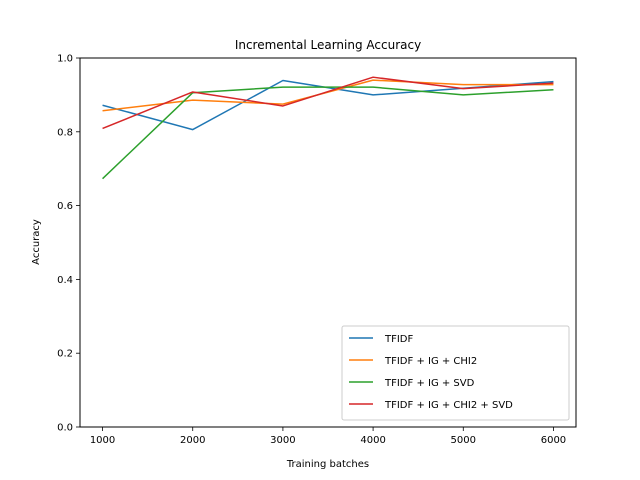 This screenshot has width=640, height=480. Describe the element at coordinates (65, 354) in the screenshot. I see `y-tick-label: 0.2` at that location.